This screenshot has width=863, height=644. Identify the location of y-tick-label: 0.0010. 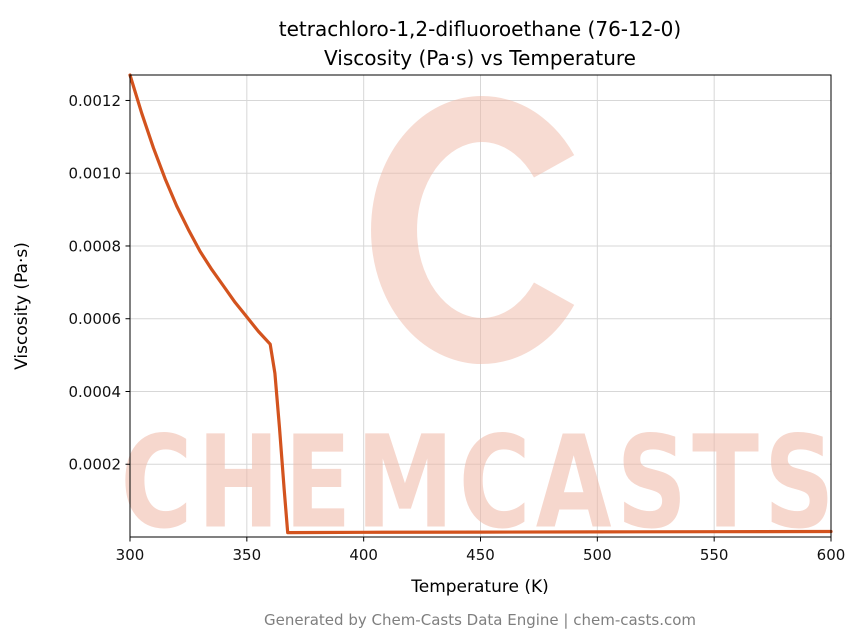
(95, 174).